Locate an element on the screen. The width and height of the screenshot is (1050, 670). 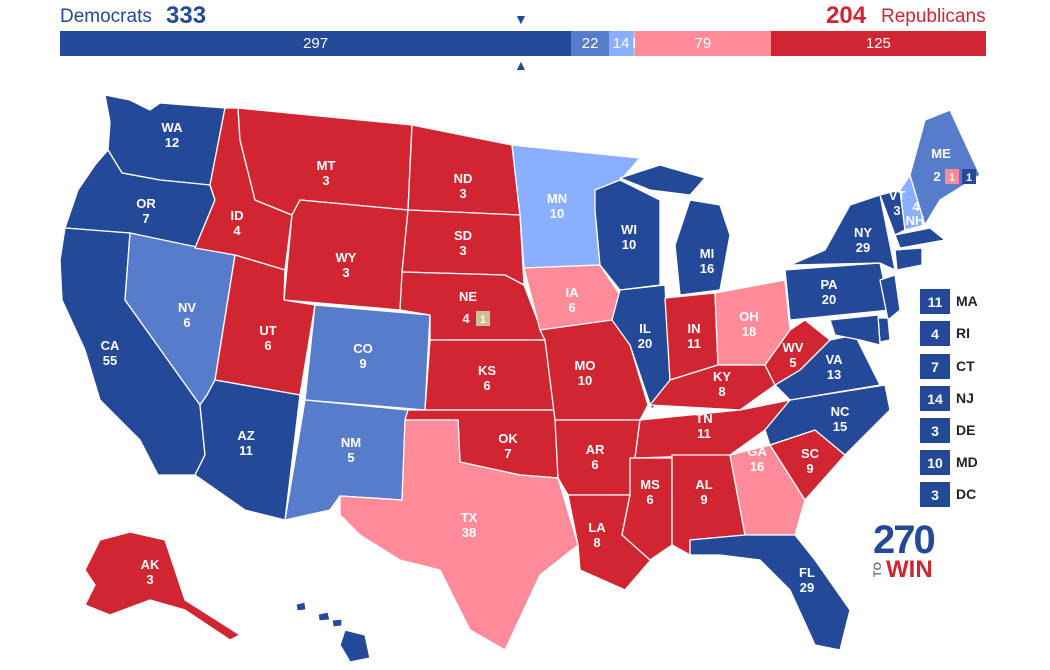
dem-total: 333 is located at coordinates (186, 15).